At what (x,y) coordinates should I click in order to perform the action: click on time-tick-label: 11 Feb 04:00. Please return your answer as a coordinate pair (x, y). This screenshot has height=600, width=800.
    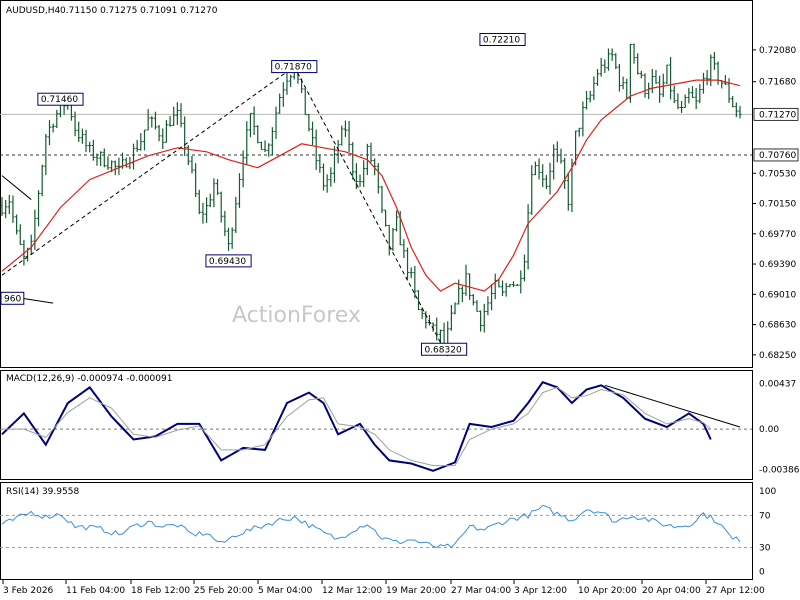
    Looking at the image, I should click on (95, 591).